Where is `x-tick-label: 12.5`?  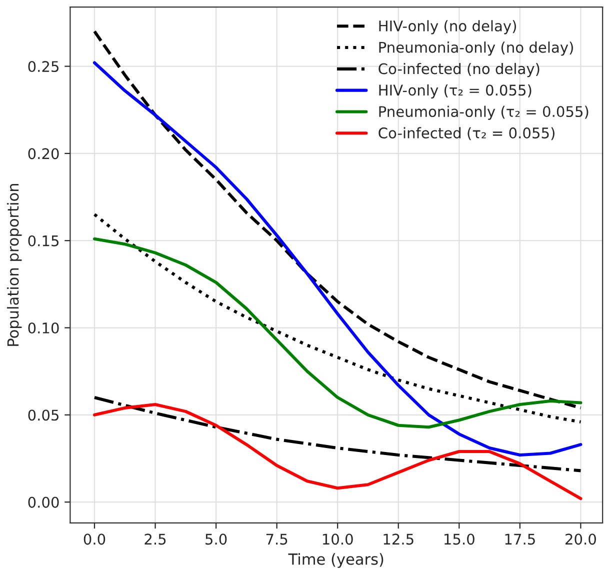
x-tick-label: 12.5 is located at coordinates (399, 539).